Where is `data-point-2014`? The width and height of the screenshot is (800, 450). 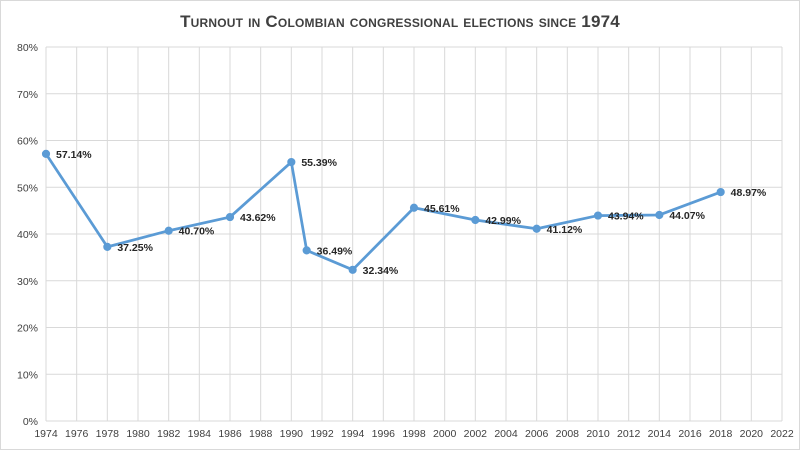
data-point-2014 is located at coordinates (659, 215).